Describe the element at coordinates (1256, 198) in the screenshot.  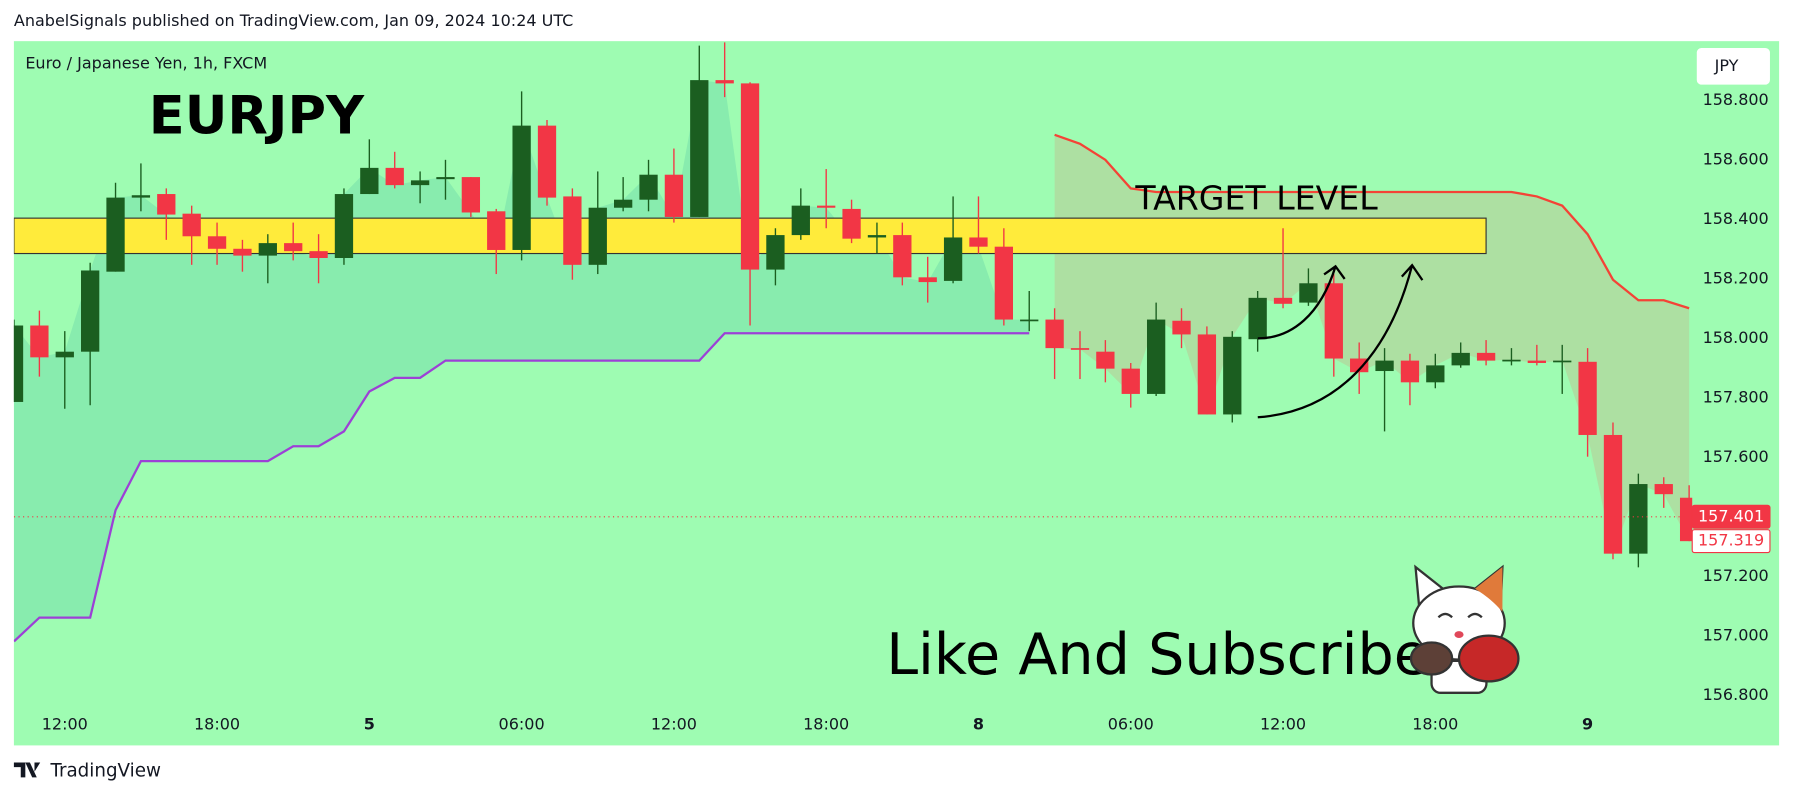
I see `annotation: TARGET LEVEL` at that location.